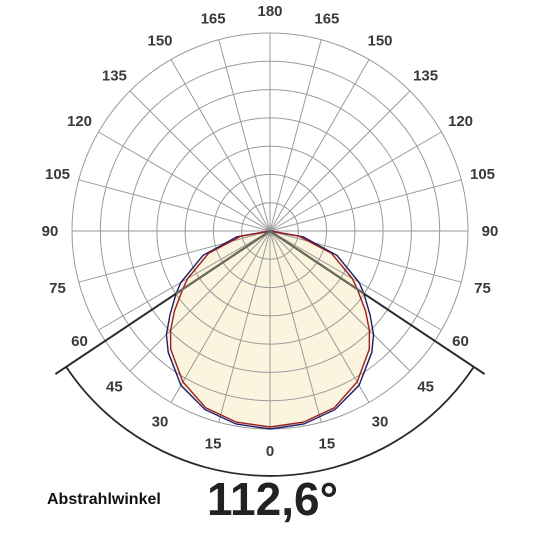 The height and width of the screenshot is (540, 540). Describe the element at coordinates (269, 11) in the screenshot. I see `tick-label-left-180: 180` at that location.